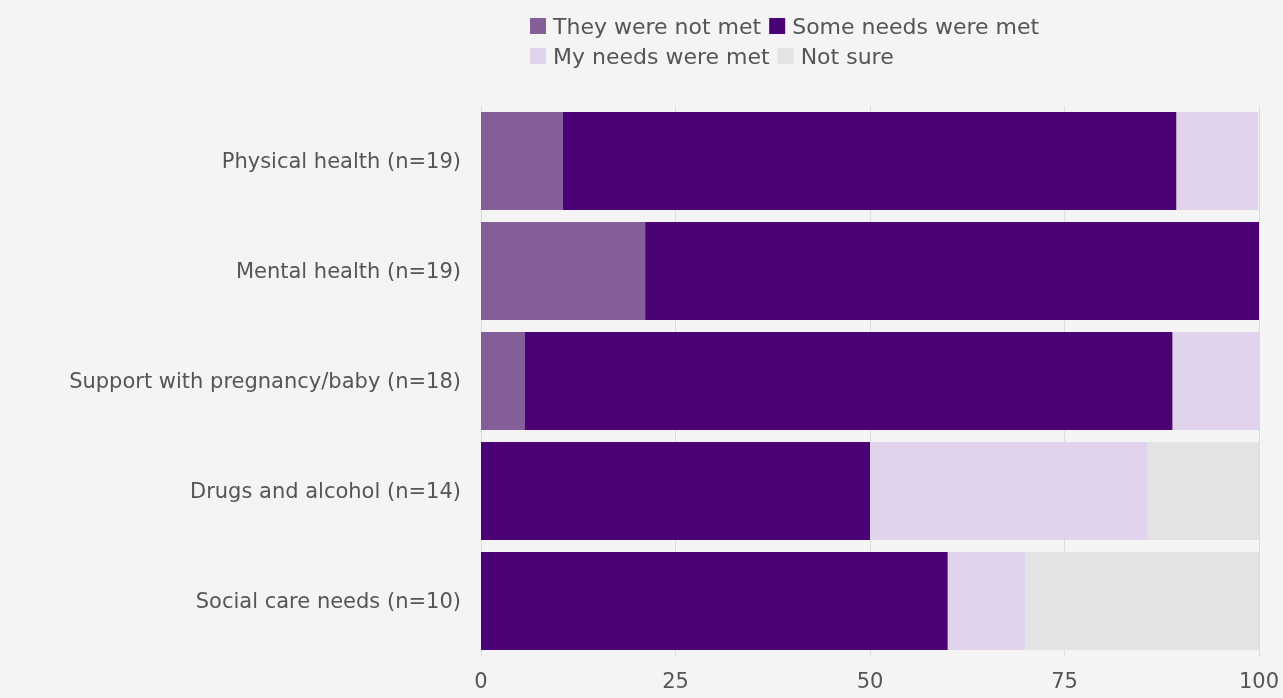  What do you see at coordinates (1064, 680) in the screenshot?
I see `x-tick-label: 75` at bounding box center [1064, 680].